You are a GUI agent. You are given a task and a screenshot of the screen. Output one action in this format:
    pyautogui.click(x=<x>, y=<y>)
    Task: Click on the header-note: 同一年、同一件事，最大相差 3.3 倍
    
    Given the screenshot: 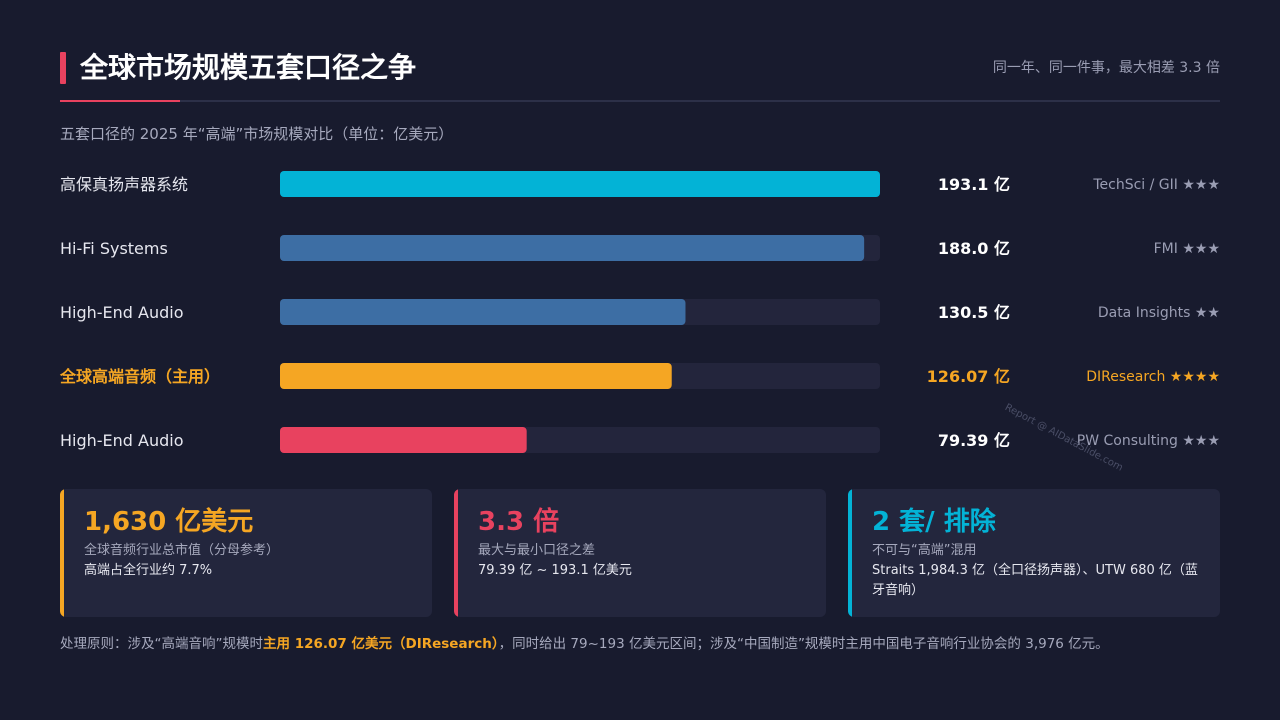 What is the action you would take?
    pyautogui.click(x=1106, y=68)
    